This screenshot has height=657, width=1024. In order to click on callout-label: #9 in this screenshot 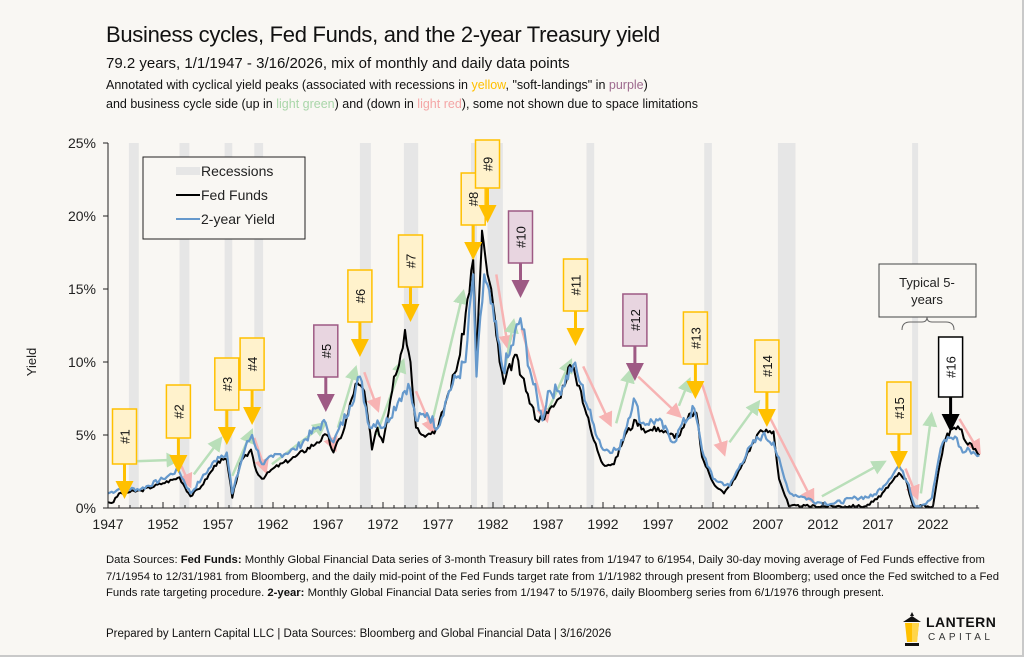, I will do `click(488, 164)`.